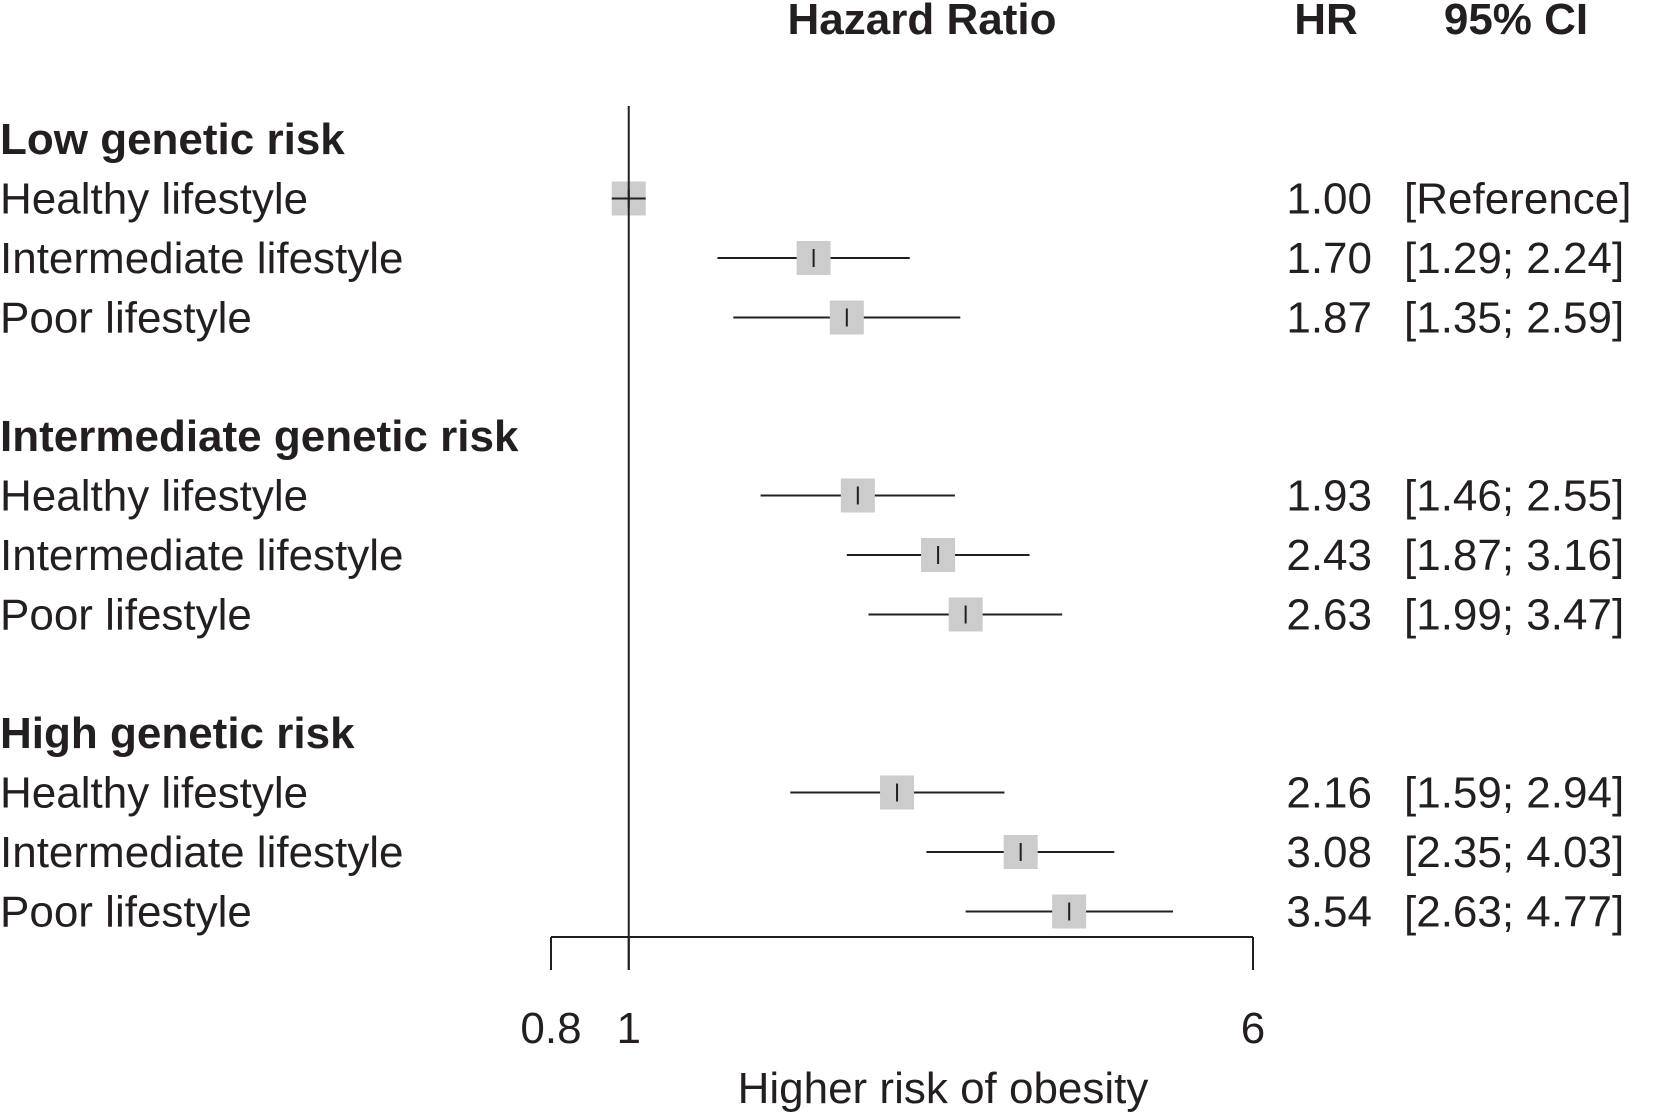 This screenshot has height=1117, width=1658. I want to click on header-hr: HR, so click(1326, 22).